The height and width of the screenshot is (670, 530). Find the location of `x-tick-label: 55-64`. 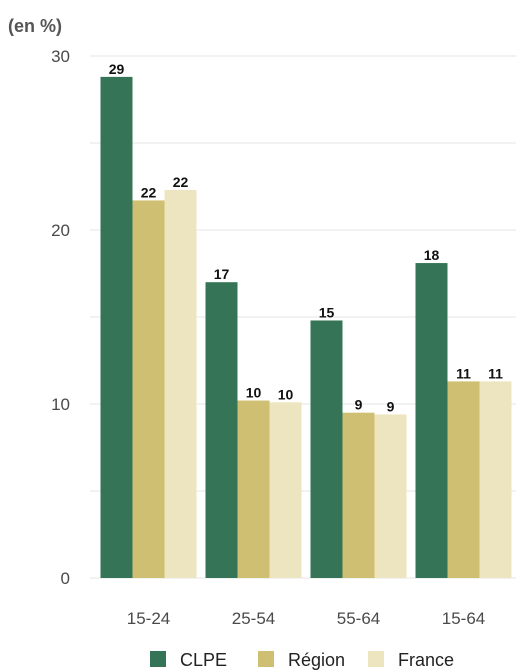

x-tick-label: 55-64 is located at coordinates (358, 618).